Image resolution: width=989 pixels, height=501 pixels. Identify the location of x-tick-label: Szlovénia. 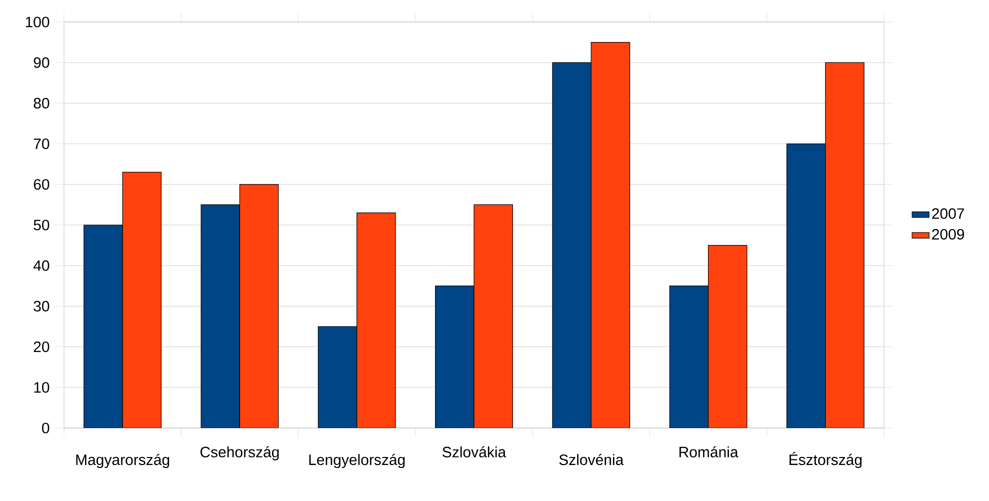
(591, 460).